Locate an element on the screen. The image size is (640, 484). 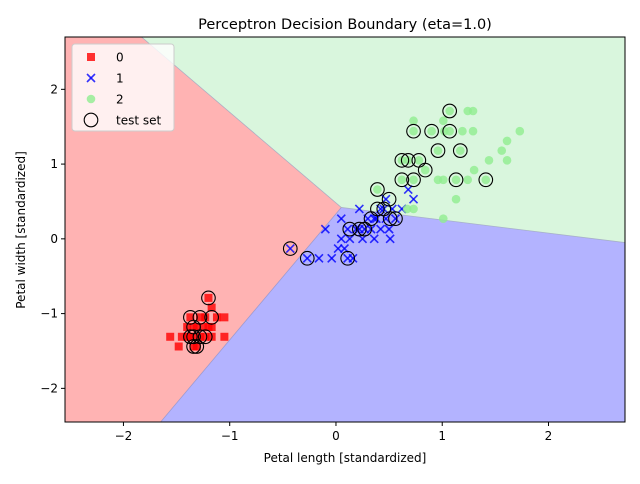
legend-box is located at coordinates (123, 87).